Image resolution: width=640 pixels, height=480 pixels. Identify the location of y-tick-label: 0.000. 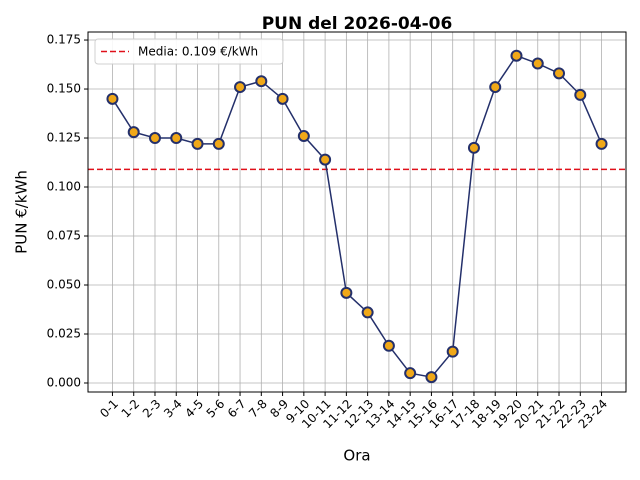
(64, 382).